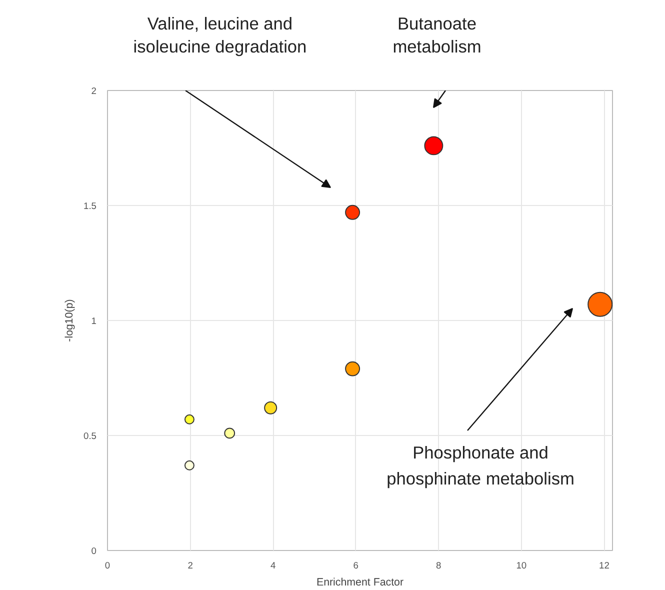 The height and width of the screenshot is (590, 665). Describe the element at coordinates (437, 35) in the screenshot. I see `text: Butanoate metabolism` at that location.